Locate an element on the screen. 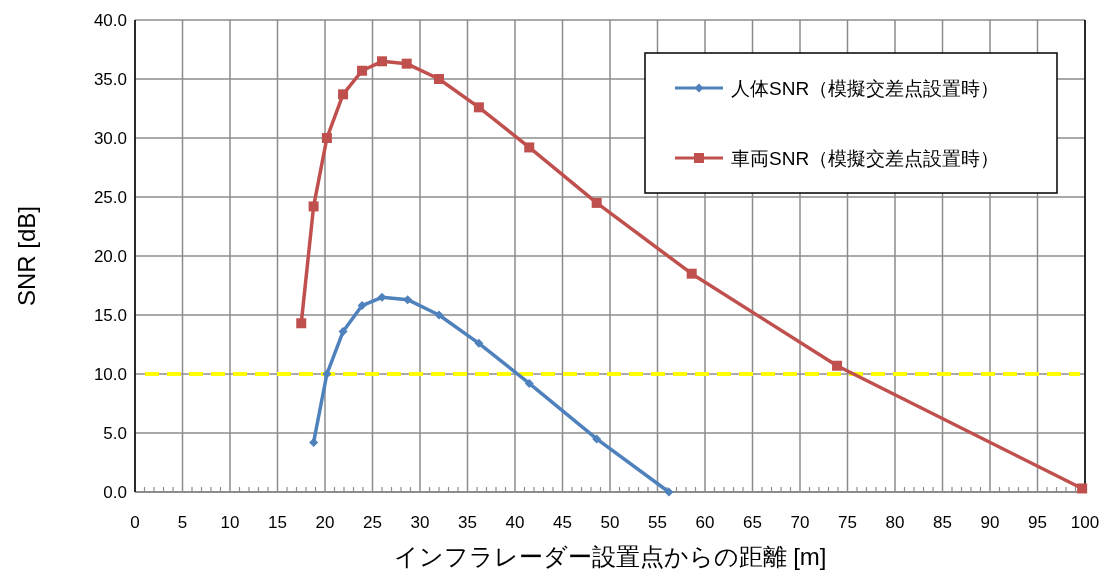 This screenshot has width=1112, height=577. x-tick-label: 60 is located at coordinates (705, 522).